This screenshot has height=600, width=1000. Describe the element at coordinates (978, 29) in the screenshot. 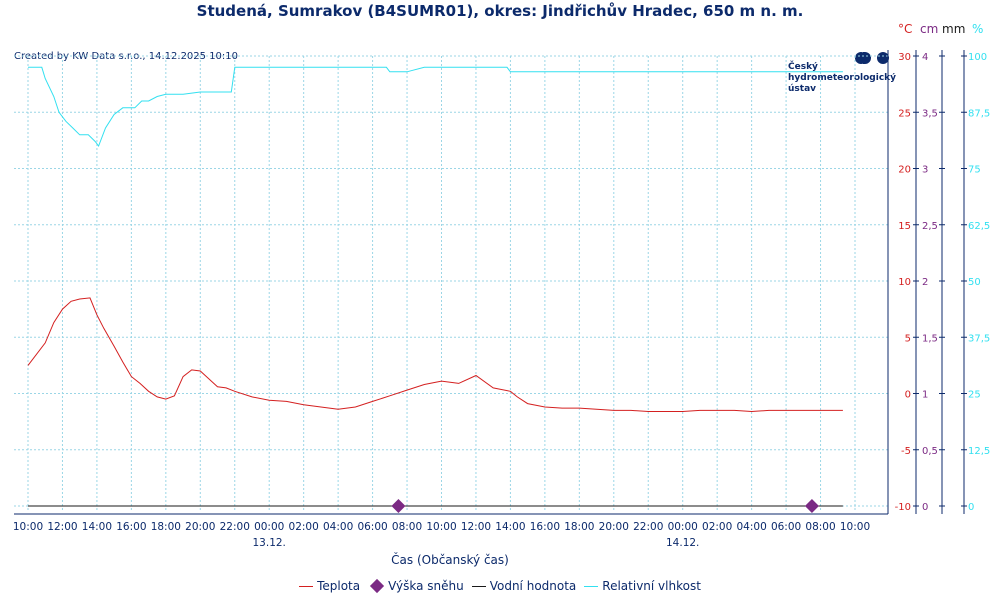

I see `unit-humidity: %` at that location.